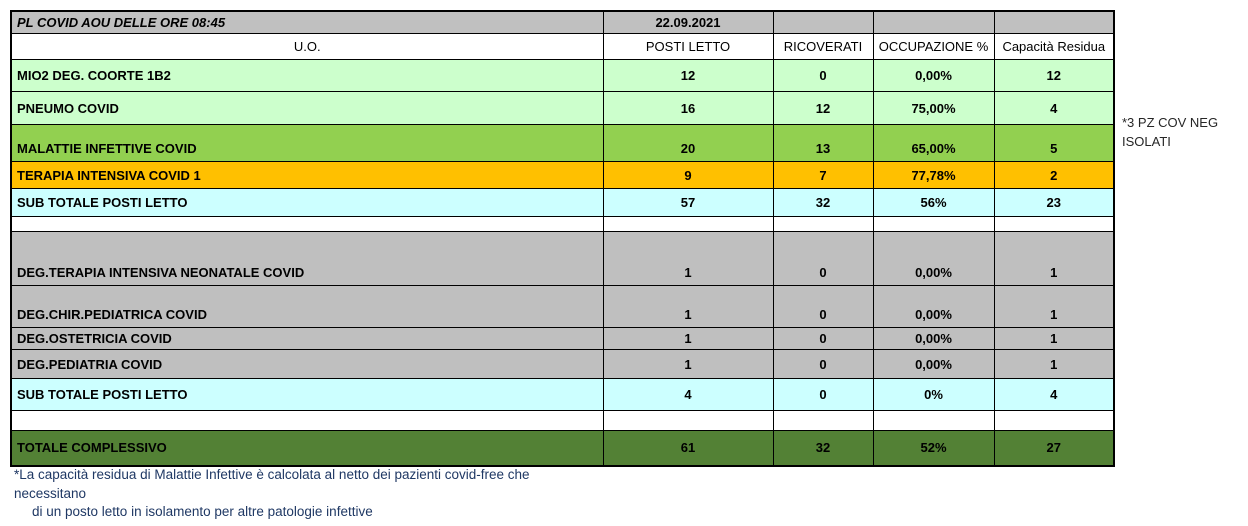 Image resolution: width=1248 pixels, height=526 pixels. I want to click on row-label-cell: DEG.TERAPIA INTENSIVA NEONATALE COVID, so click(307, 258).